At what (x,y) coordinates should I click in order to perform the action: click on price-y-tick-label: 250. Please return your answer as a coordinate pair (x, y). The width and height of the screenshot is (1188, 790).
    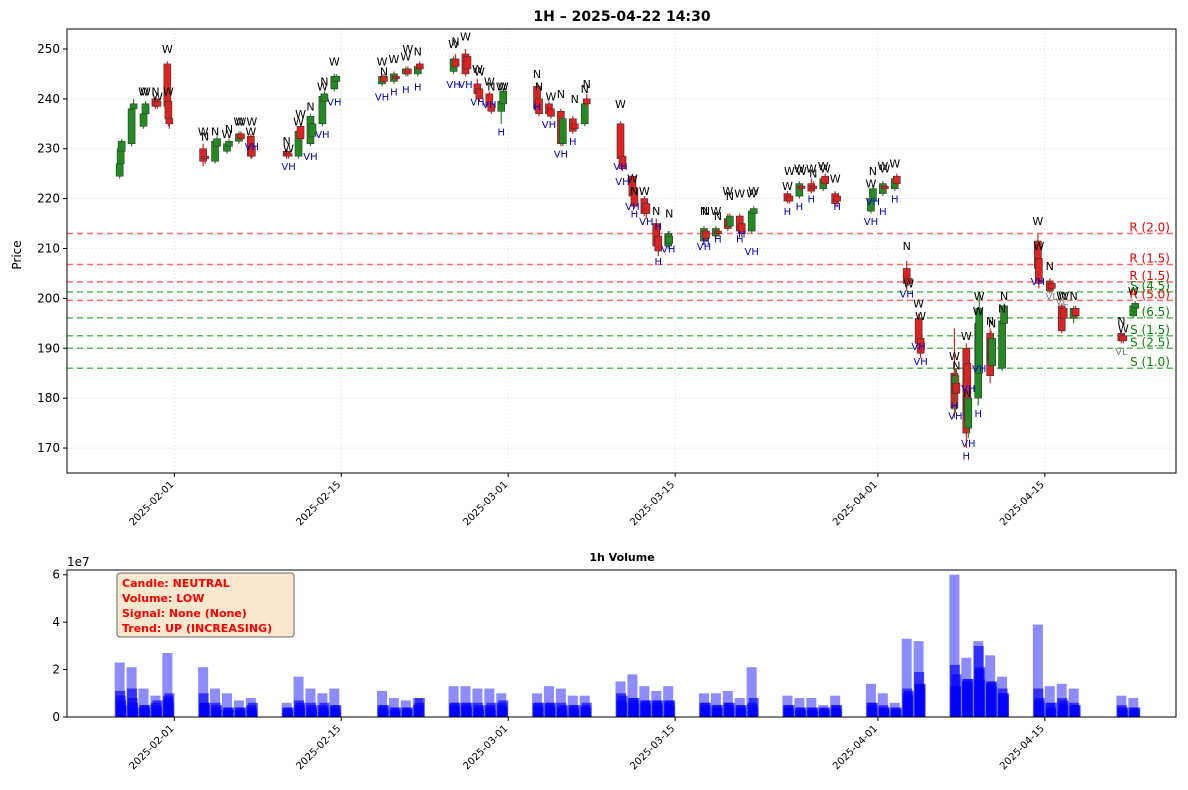
    Looking at the image, I should click on (48, 49).